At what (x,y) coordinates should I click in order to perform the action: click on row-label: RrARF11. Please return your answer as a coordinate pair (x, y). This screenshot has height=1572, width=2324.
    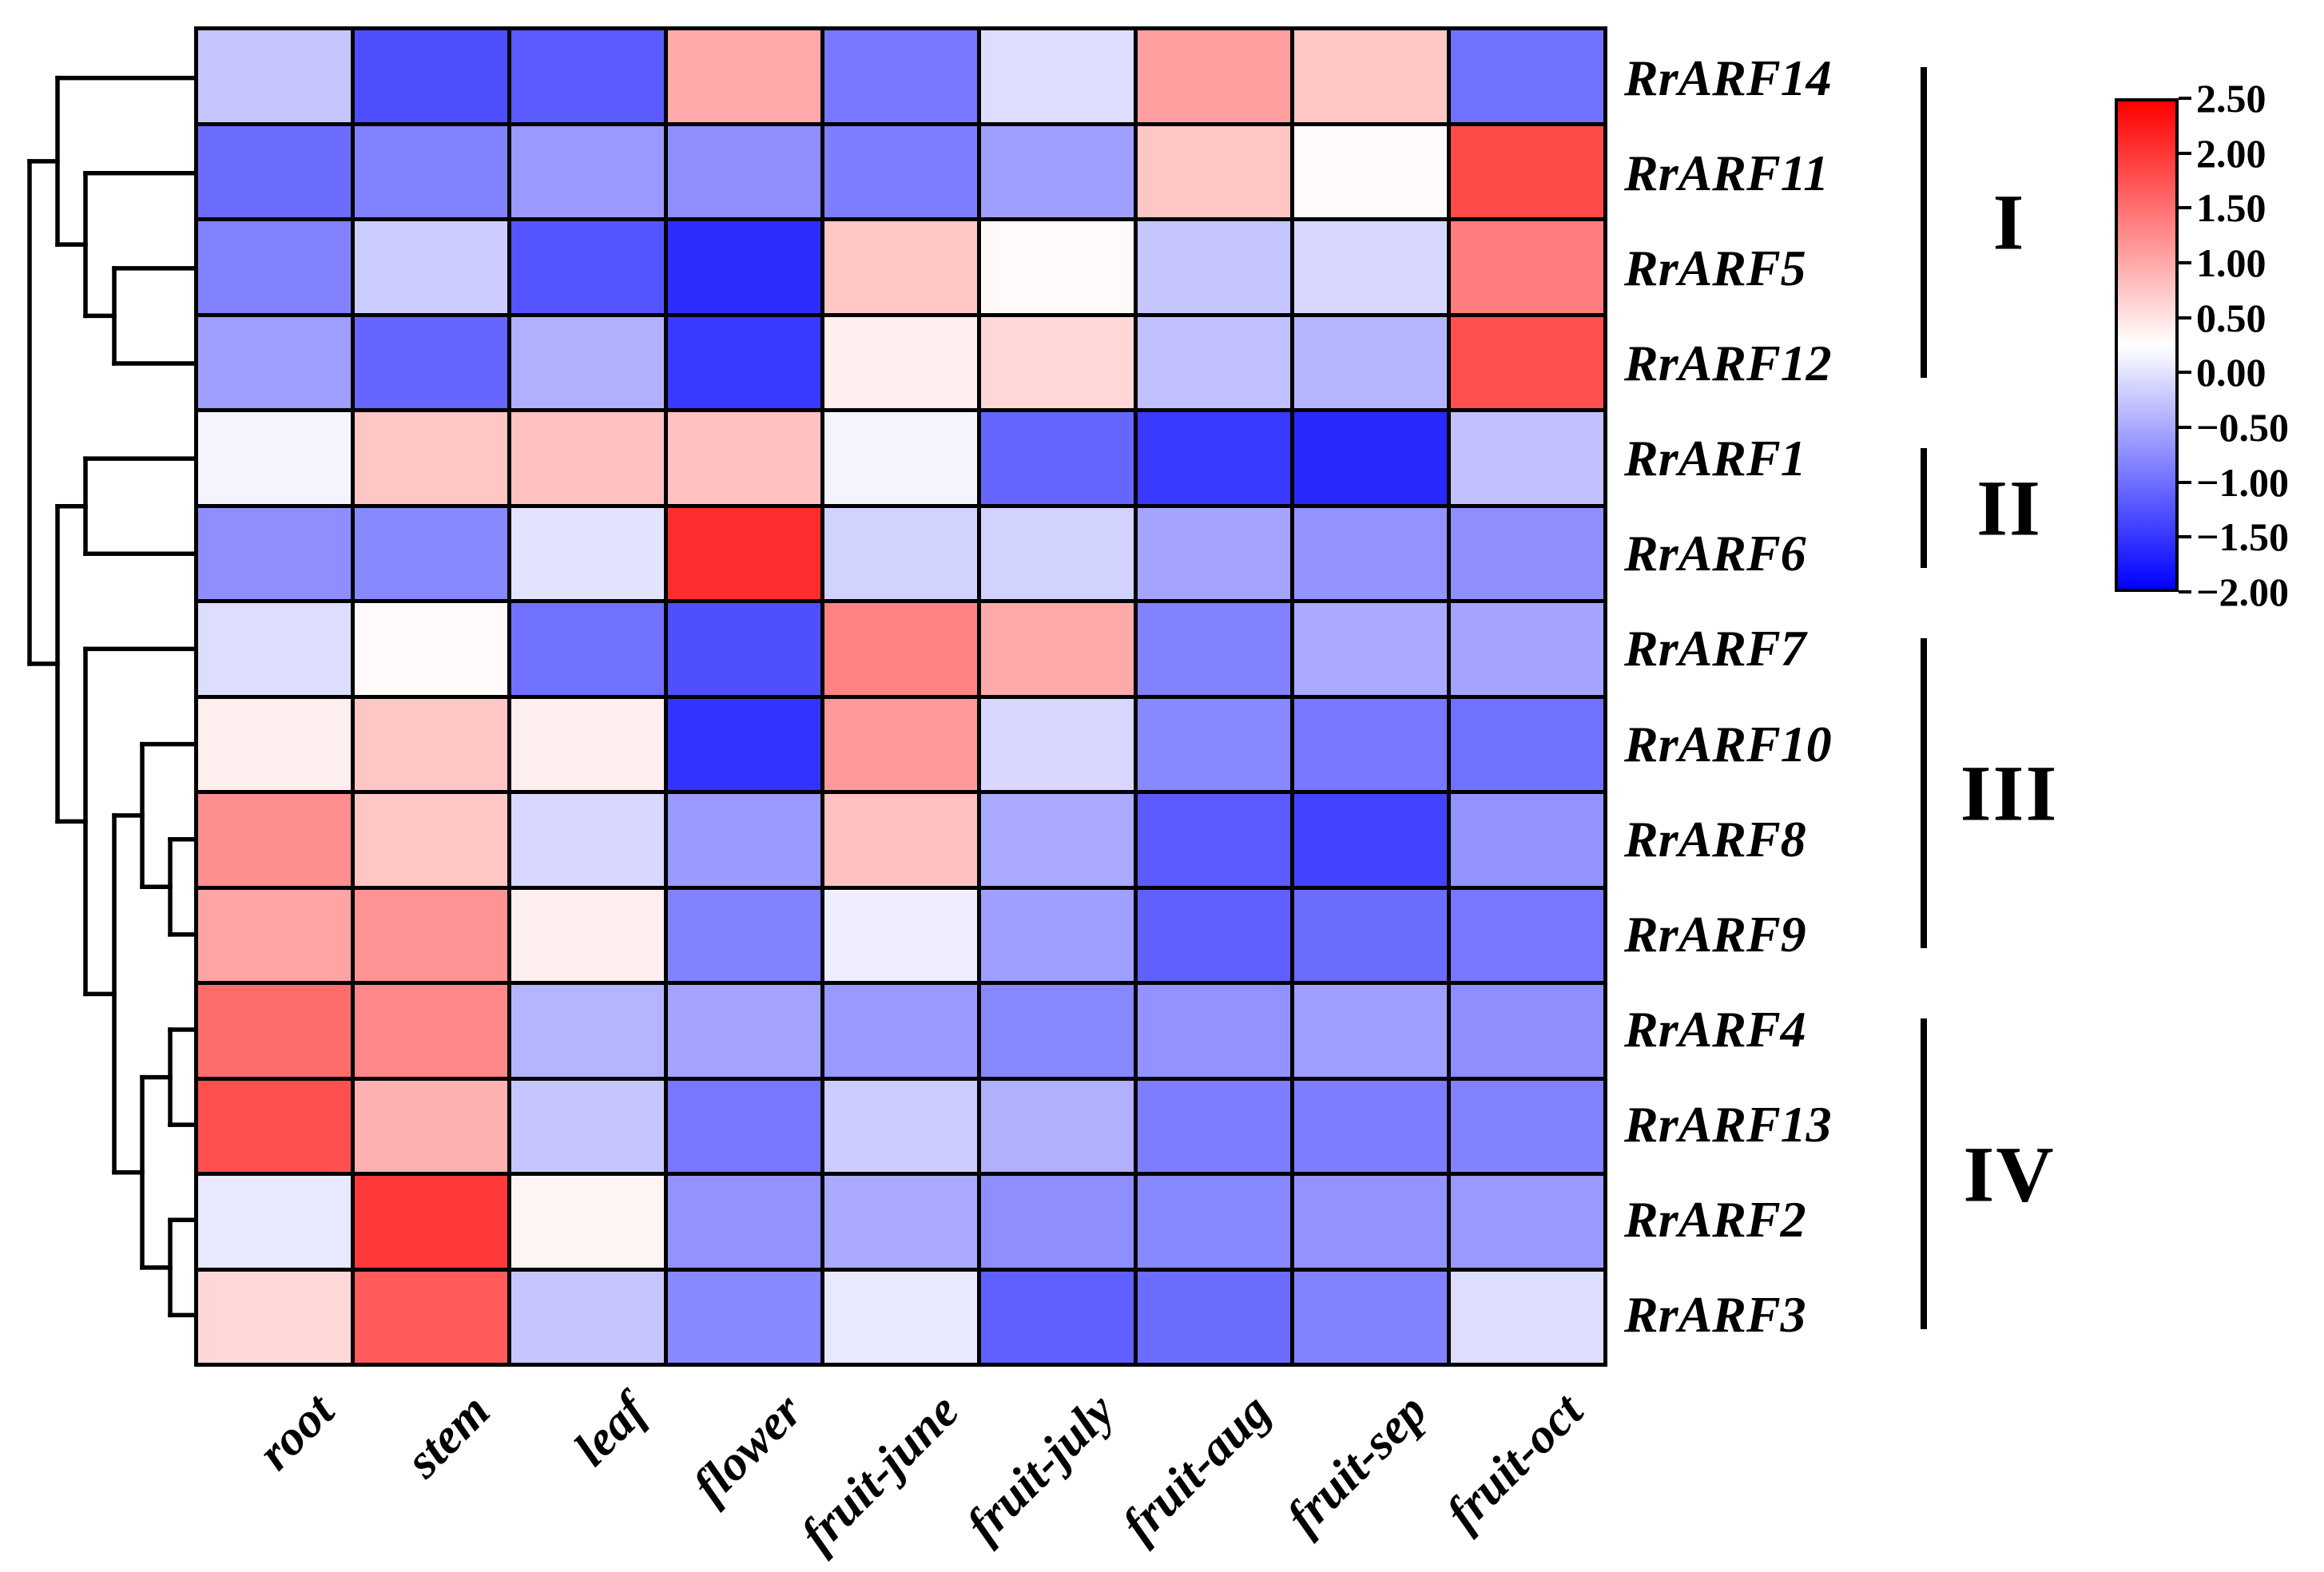
    Looking at the image, I should click on (1726, 172).